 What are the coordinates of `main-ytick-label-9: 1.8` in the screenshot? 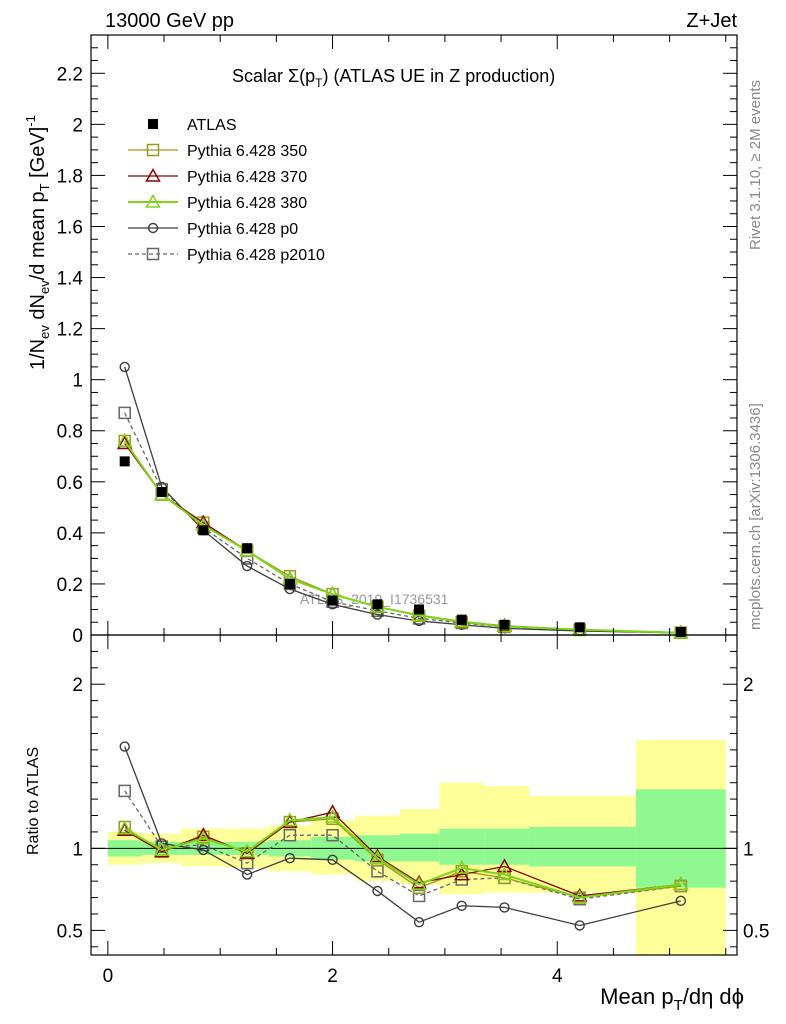 It's located at (70, 176).